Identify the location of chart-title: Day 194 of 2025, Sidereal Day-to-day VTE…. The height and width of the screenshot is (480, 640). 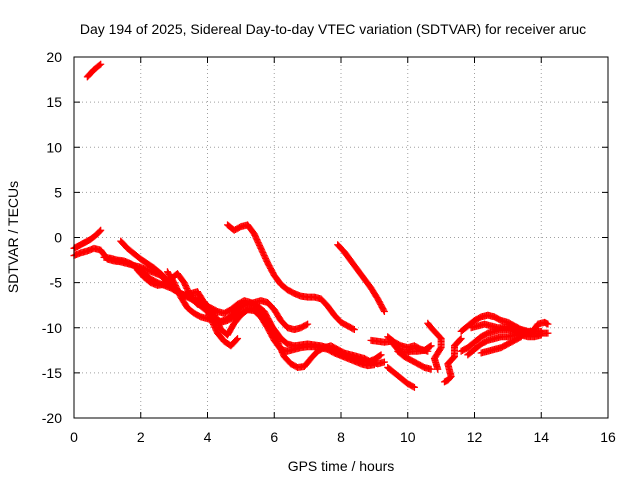
(333, 29).